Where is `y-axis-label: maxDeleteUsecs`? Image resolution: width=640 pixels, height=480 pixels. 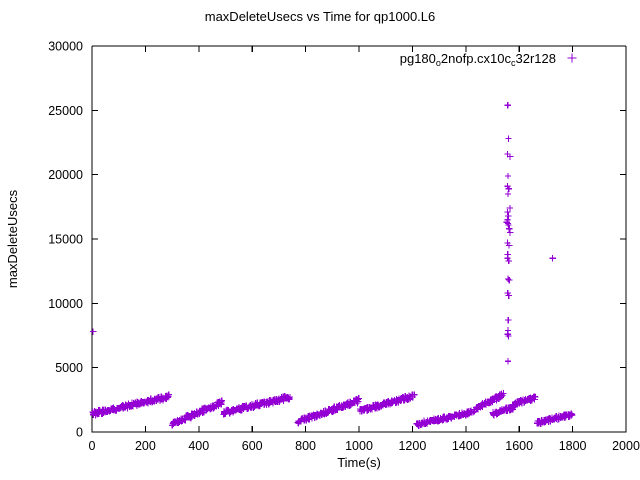 y-axis-label: maxDeleteUsecs is located at coordinates (12, 238).